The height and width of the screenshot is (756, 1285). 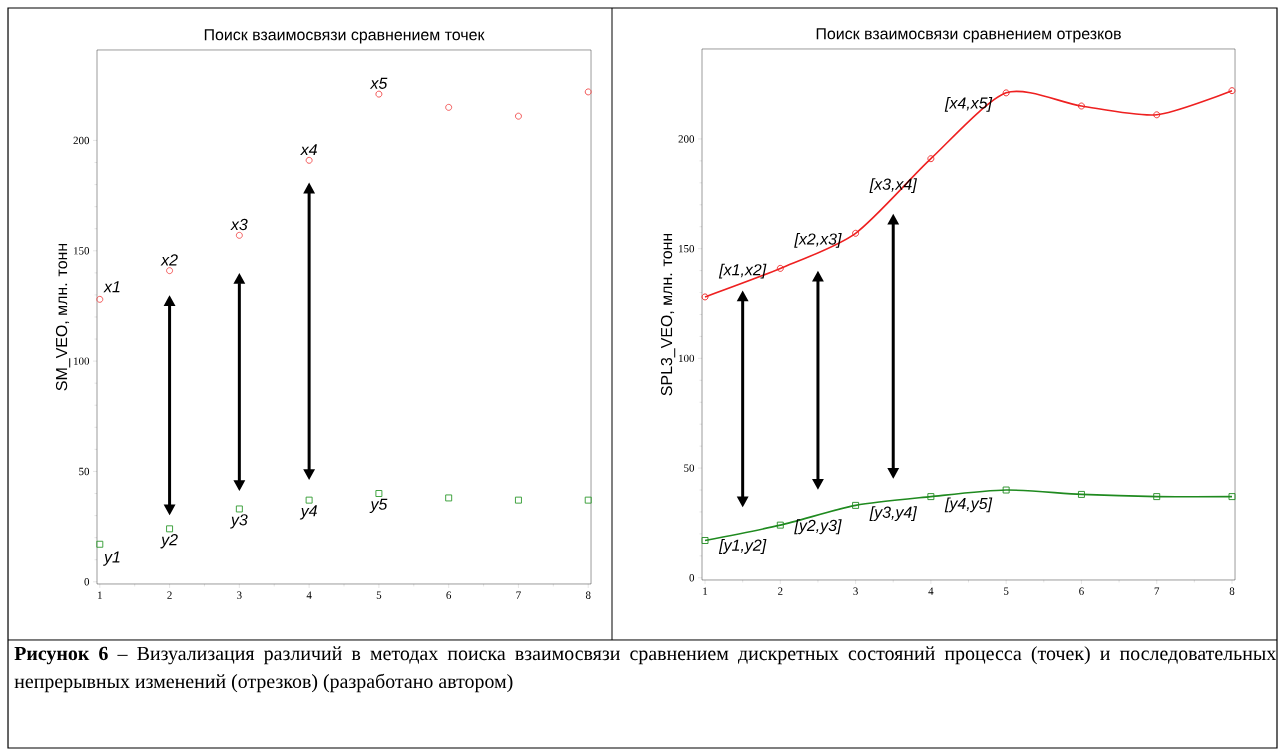 What do you see at coordinates (968, 505) in the screenshot?
I see `annotation: [y4,y5]` at bounding box center [968, 505].